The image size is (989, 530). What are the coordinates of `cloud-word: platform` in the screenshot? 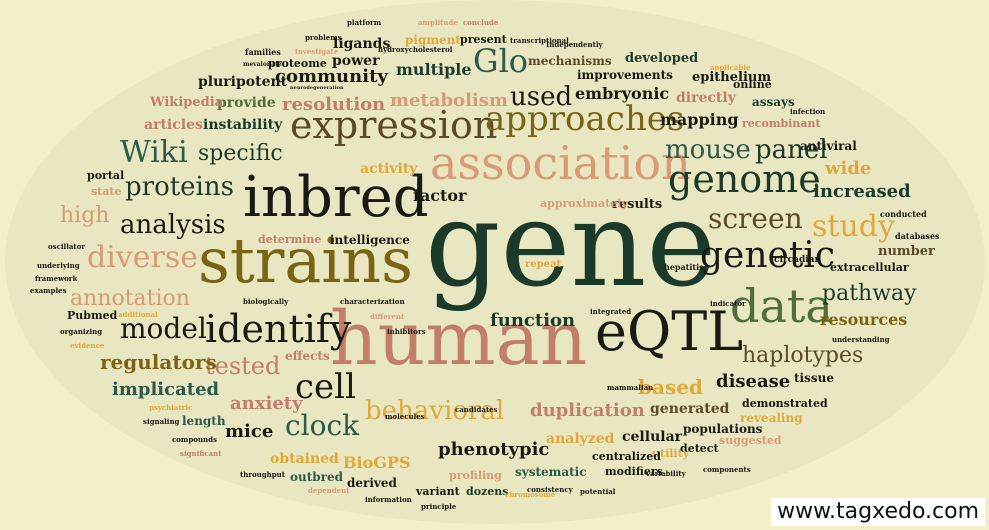 It's located at (364, 22).